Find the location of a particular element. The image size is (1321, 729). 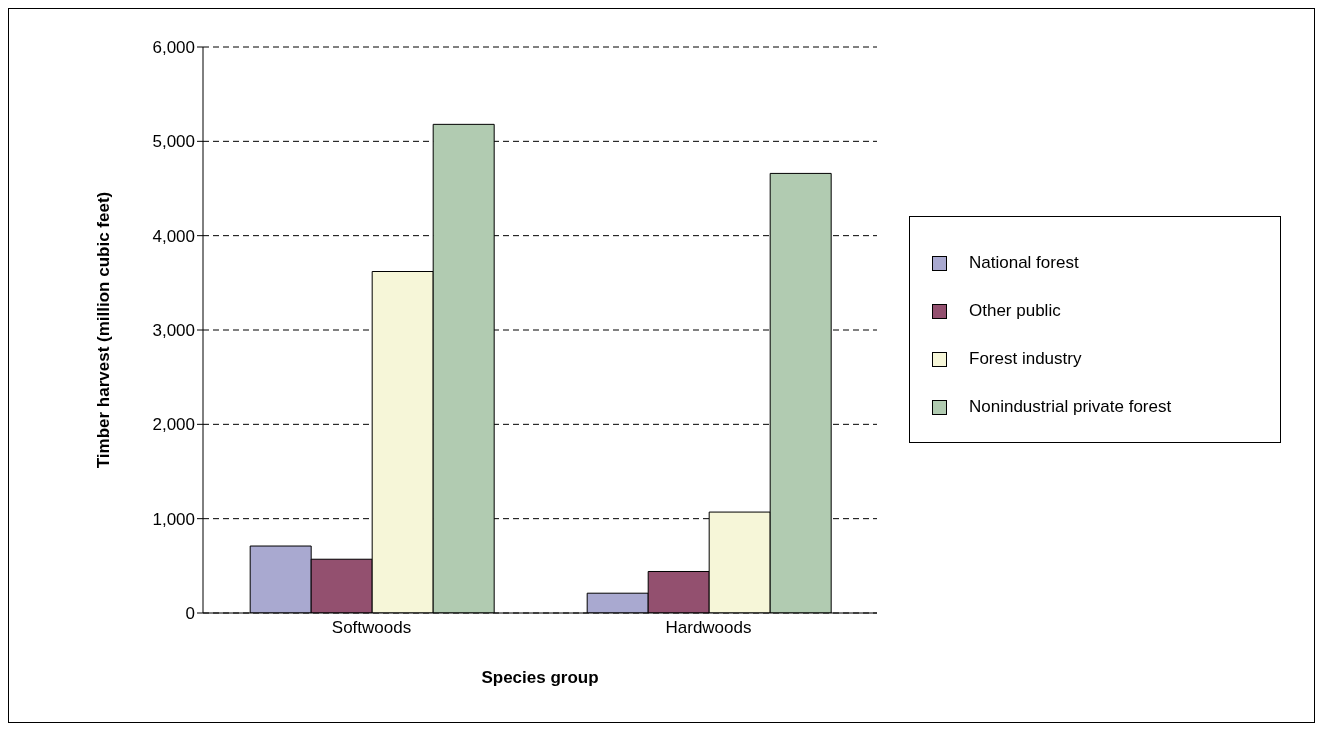

y-axis-title: Timber harvest (million cubic feet) is located at coordinates (104, 330).